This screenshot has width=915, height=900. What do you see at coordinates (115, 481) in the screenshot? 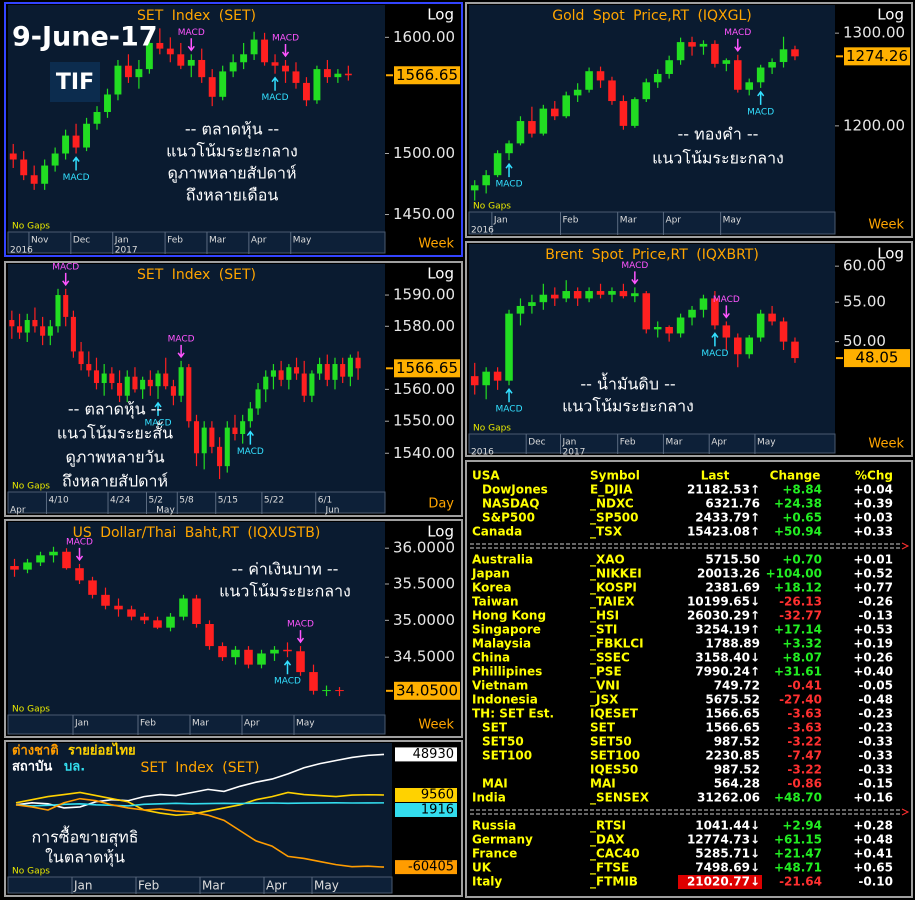
I see `annotation: ถึงหลายสัปดาห์` at bounding box center [115, 481].